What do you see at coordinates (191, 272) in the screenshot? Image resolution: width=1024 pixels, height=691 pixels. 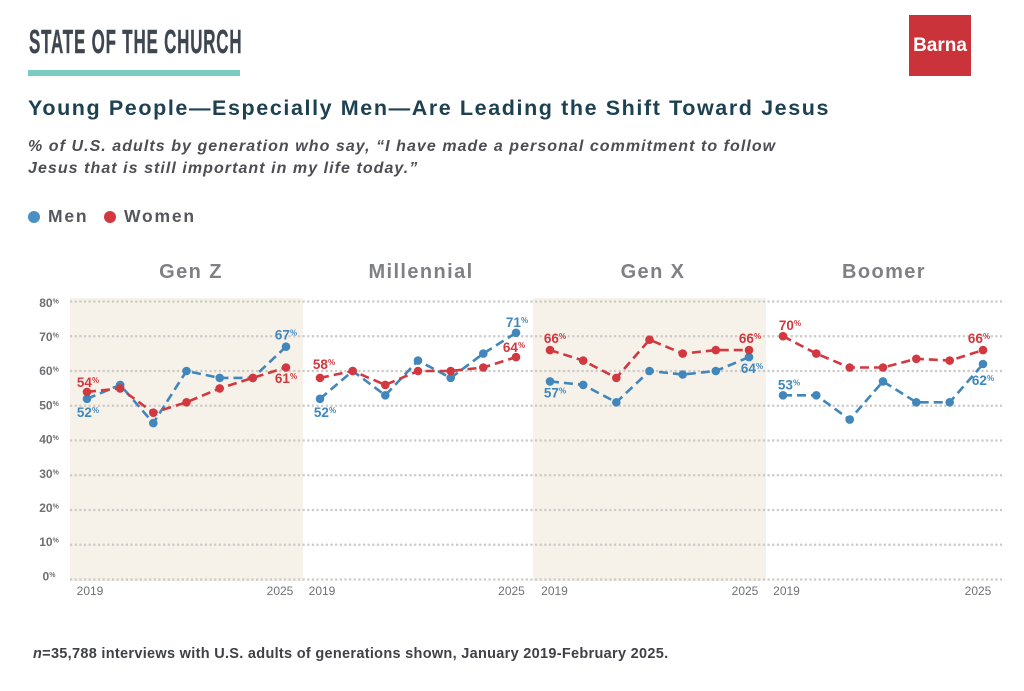 I see `svg-text: Gen Z` at bounding box center [191, 272].